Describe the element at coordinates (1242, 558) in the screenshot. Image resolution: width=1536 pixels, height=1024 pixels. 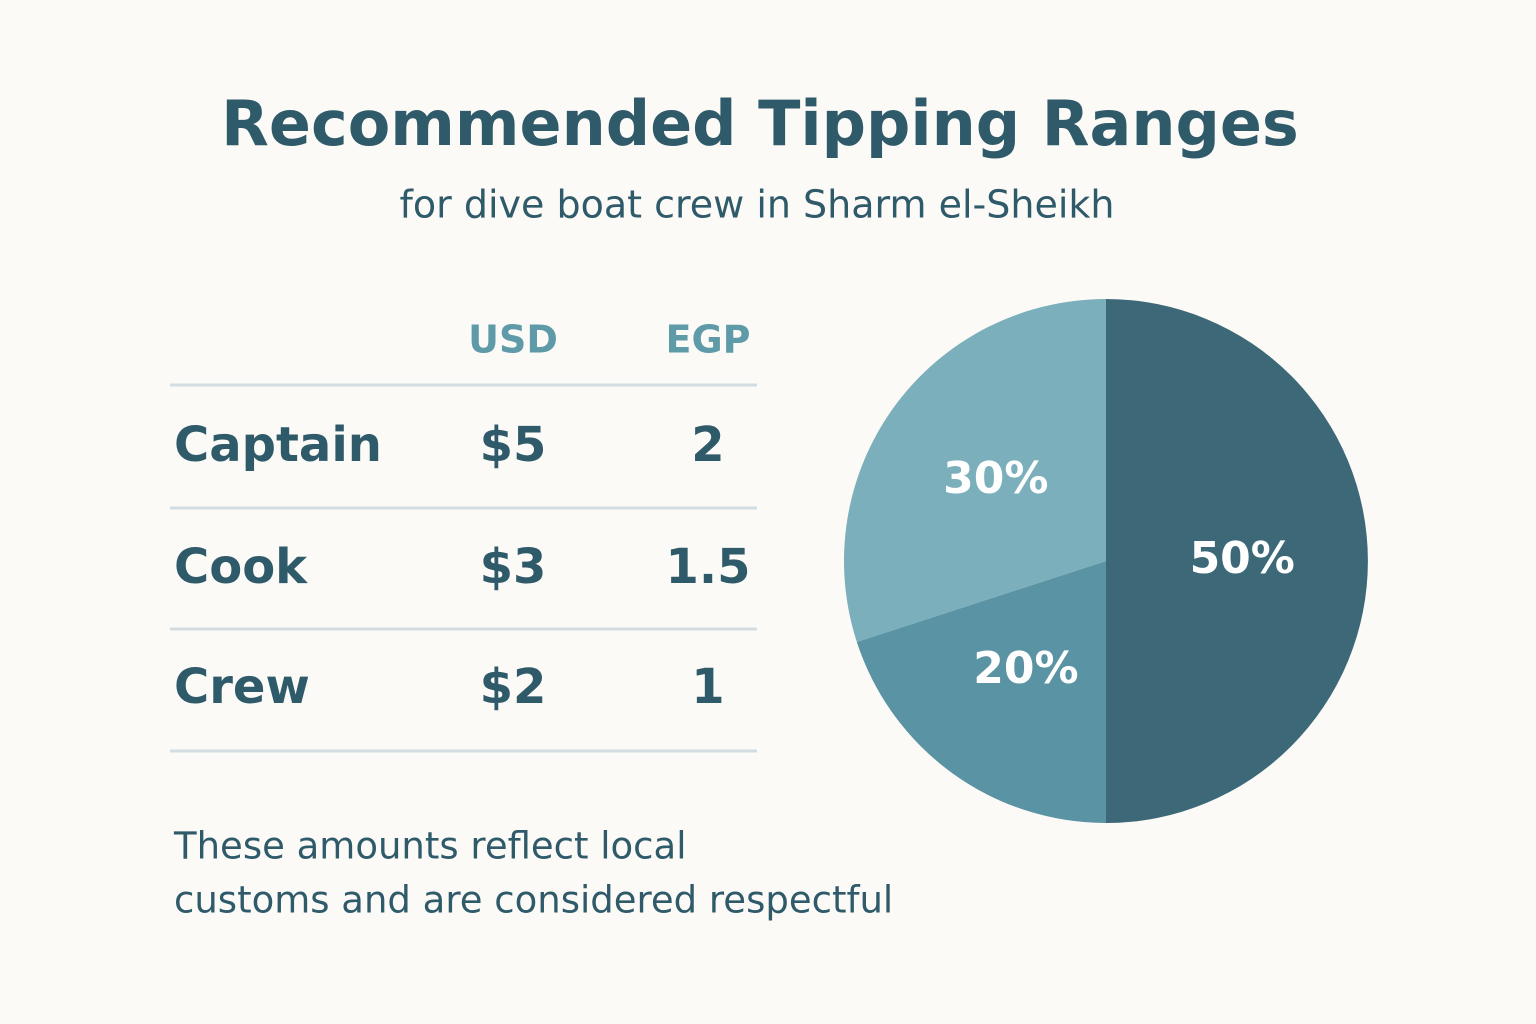
I see `slice-label: 50%` at that location.